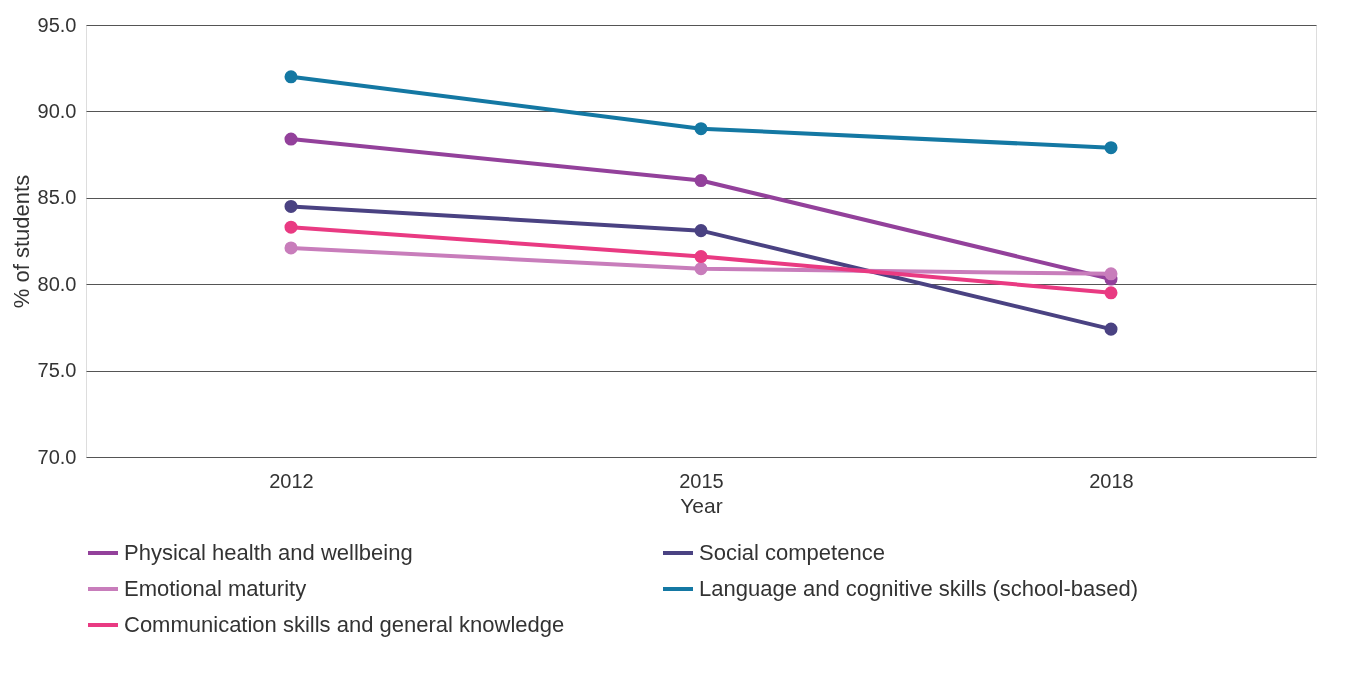 This screenshot has height=684, width=1370. Describe the element at coordinates (57, 110) in the screenshot. I see `y-tick-label: 90.0` at that location.